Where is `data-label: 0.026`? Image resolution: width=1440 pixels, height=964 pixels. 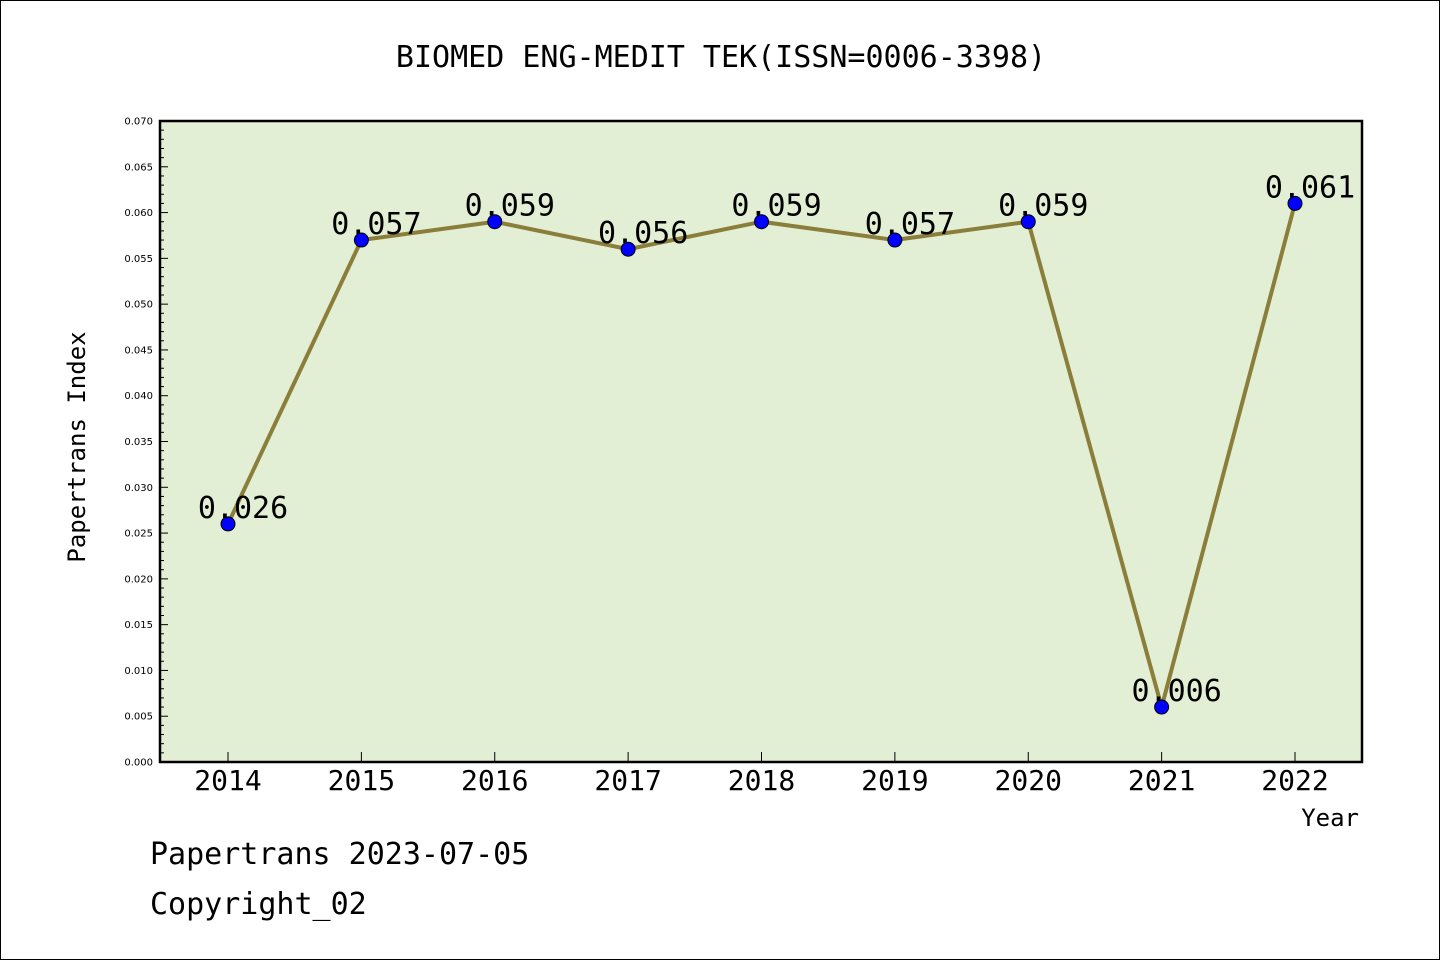 data-label: 0.026 is located at coordinates (243, 508).